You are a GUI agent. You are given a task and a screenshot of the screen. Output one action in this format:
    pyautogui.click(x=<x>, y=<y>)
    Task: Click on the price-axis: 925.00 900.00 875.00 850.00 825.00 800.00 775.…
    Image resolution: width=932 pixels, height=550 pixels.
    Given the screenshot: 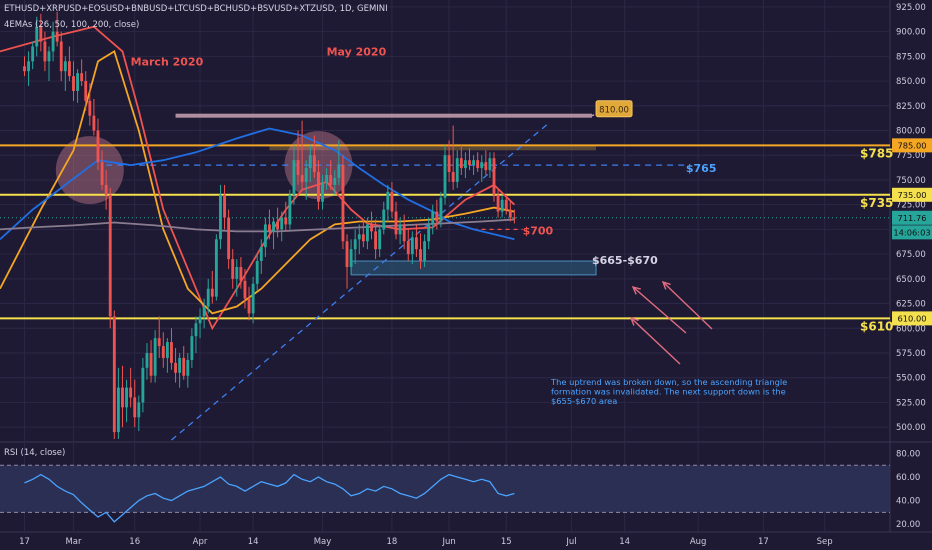 What is the action you would take?
    pyautogui.click(x=912, y=218)
    